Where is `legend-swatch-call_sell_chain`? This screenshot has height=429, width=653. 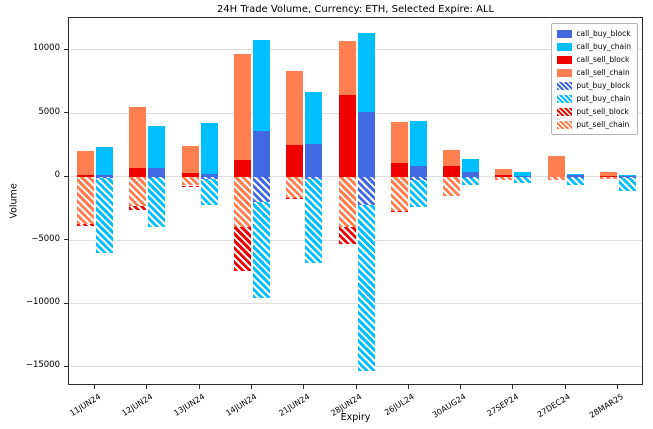 legend-swatch-call_sell_chain is located at coordinates (565, 72).